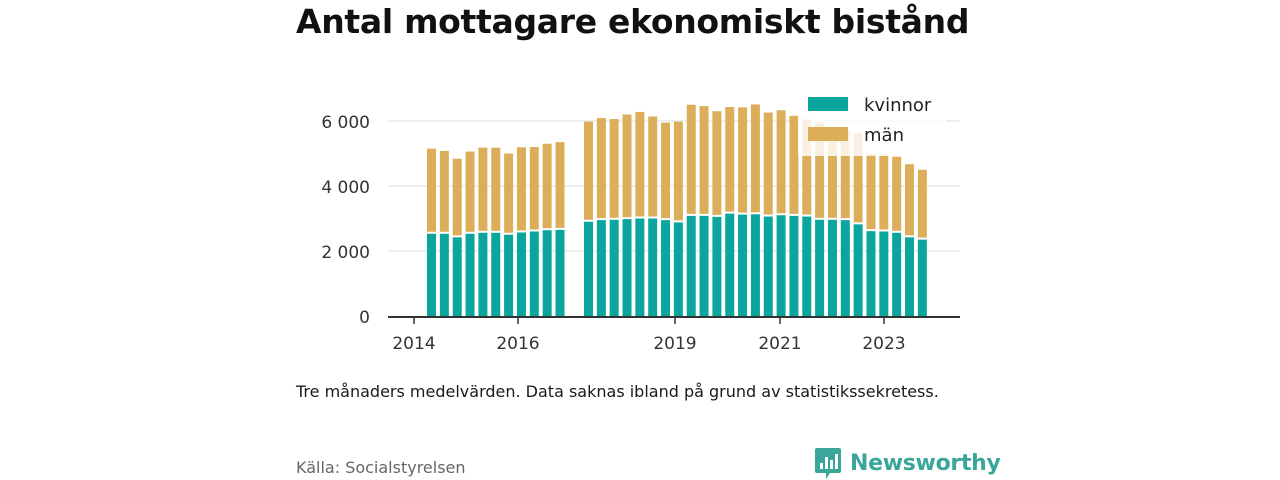 The width and height of the screenshot is (1280, 480). What do you see at coordinates (633, 21) in the screenshot?
I see `chart-title: Antal mottagare ekonomiskt bistånd` at bounding box center [633, 21].